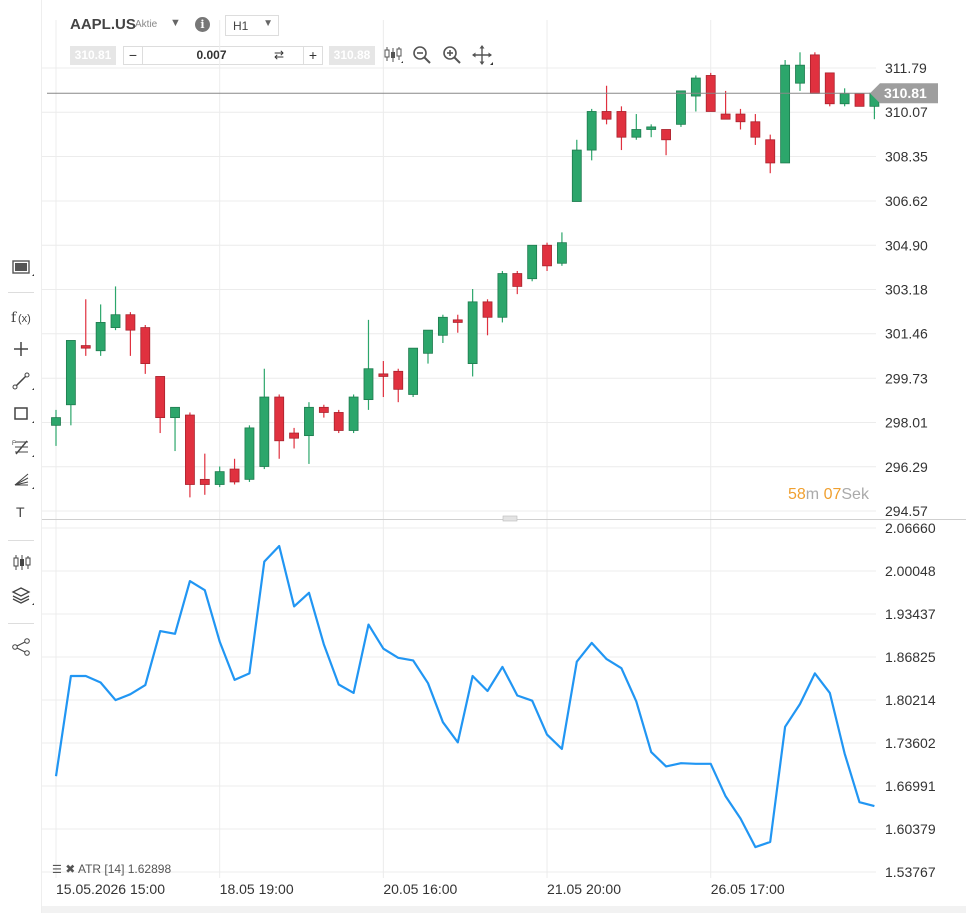  Describe the element at coordinates (111, 869) in the screenshot. I see `indicator-legend: ☰ ✖ ATR [14] 1.62898` at that location.